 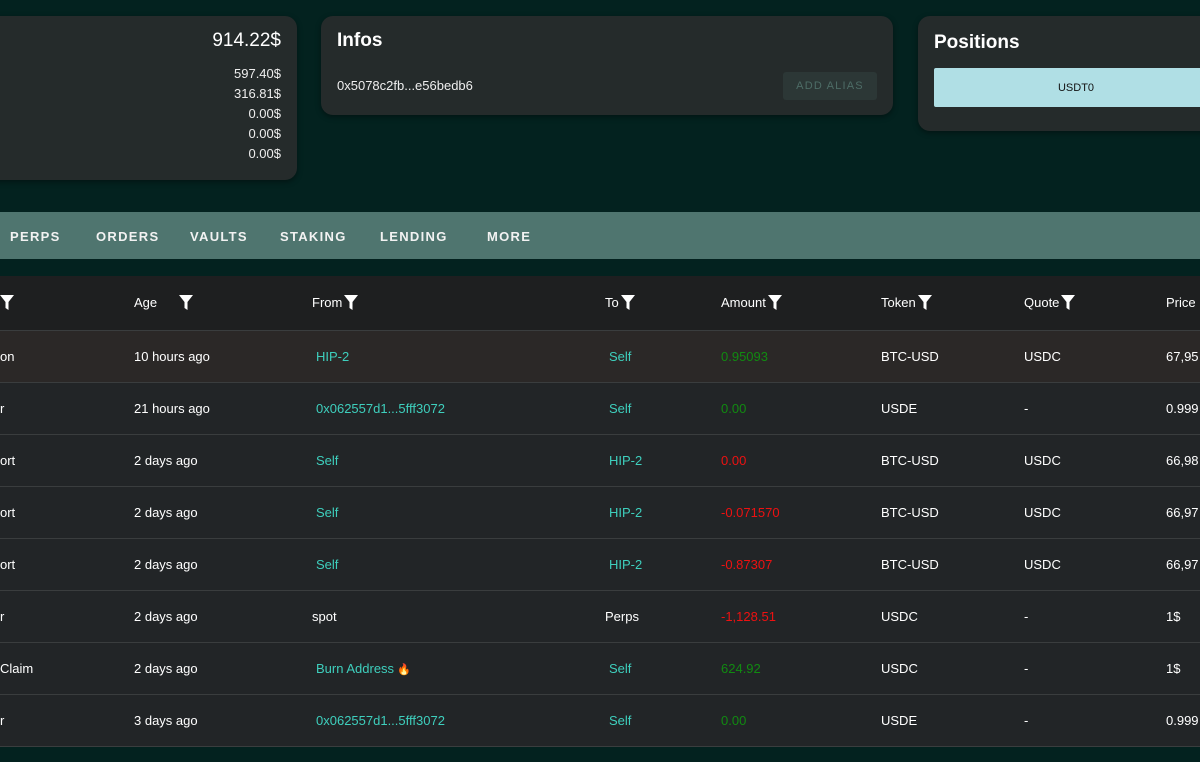 I want to click on cell-text: -0.87307, so click(x=747, y=564).